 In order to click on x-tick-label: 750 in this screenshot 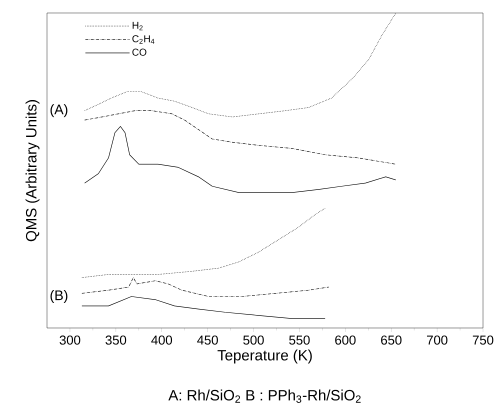, I will do `click(483, 340)`.